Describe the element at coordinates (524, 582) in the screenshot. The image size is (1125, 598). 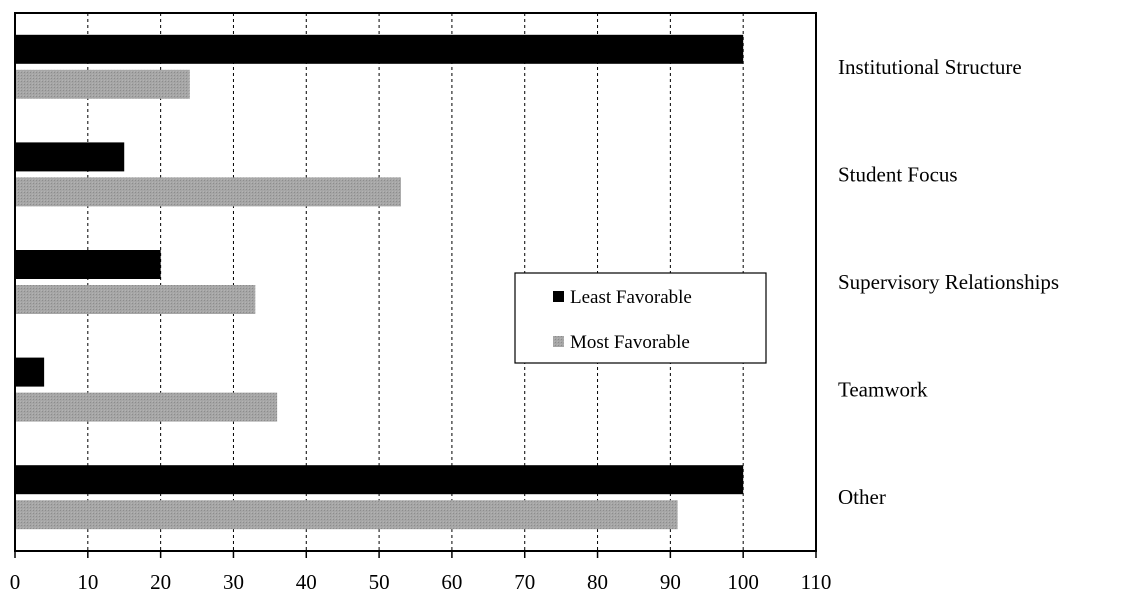
I see `x-tick-label: 70` at that location.